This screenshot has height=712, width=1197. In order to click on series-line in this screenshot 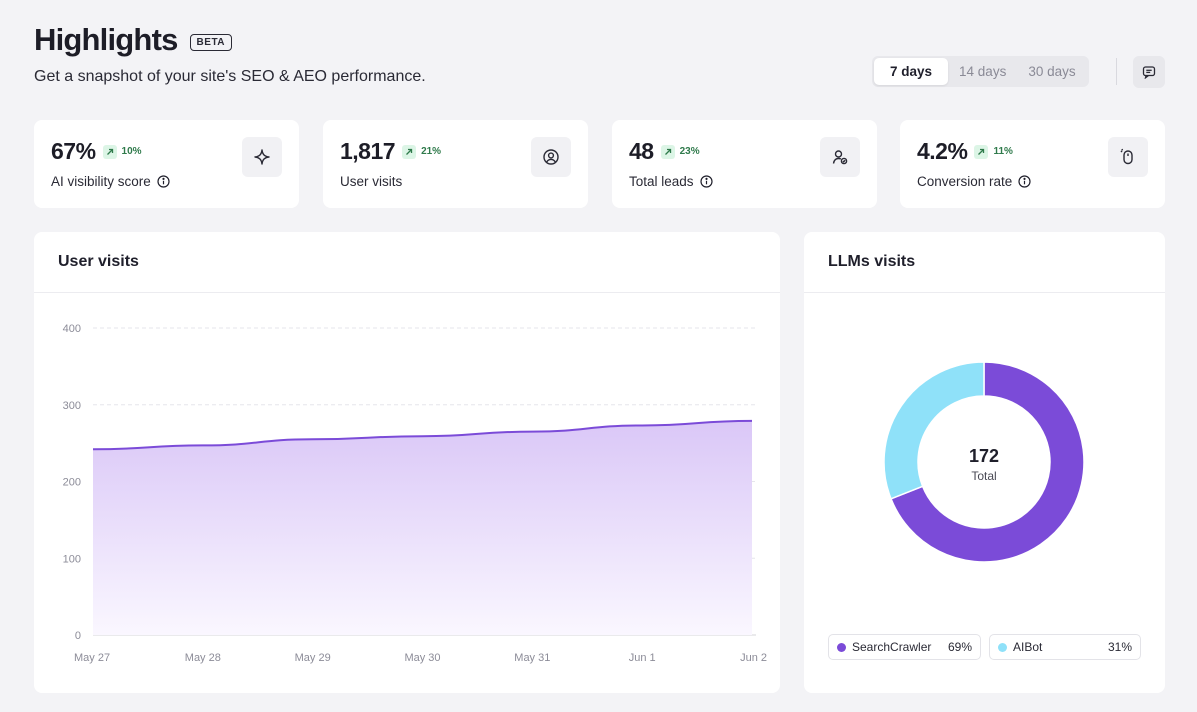, I will do `click(422, 435)`.